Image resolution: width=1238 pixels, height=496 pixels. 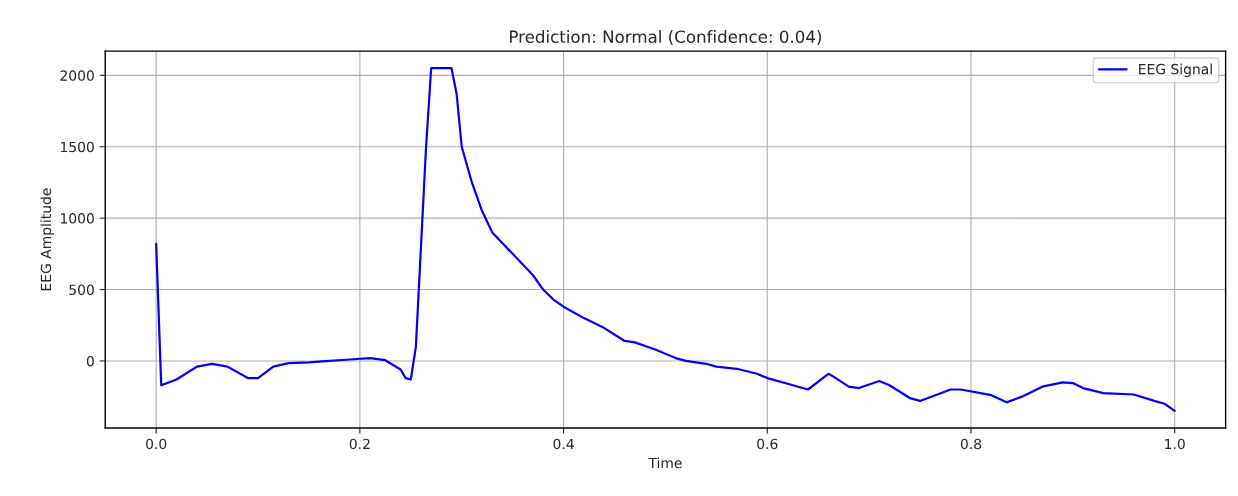 What do you see at coordinates (971, 444) in the screenshot?
I see `x-tick-label: 0.8` at bounding box center [971, 444].